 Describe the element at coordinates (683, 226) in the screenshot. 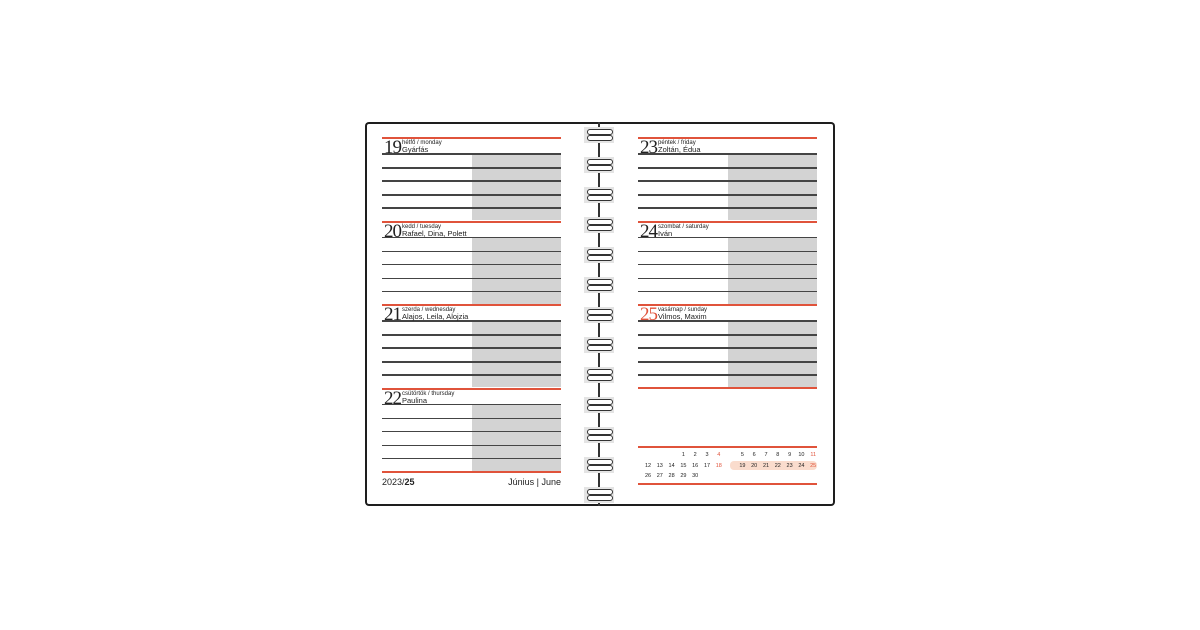

I see `weekday-name: szombat / saturday` at that location.